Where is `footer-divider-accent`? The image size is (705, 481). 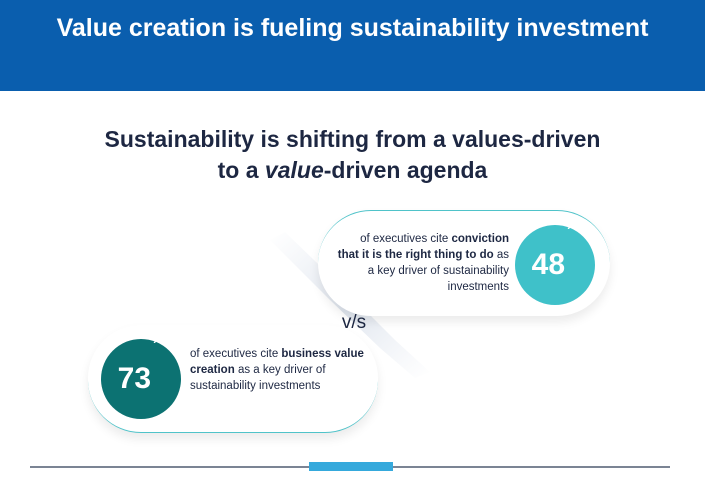 footer-divider-accent is located at coordinates (351, 466).